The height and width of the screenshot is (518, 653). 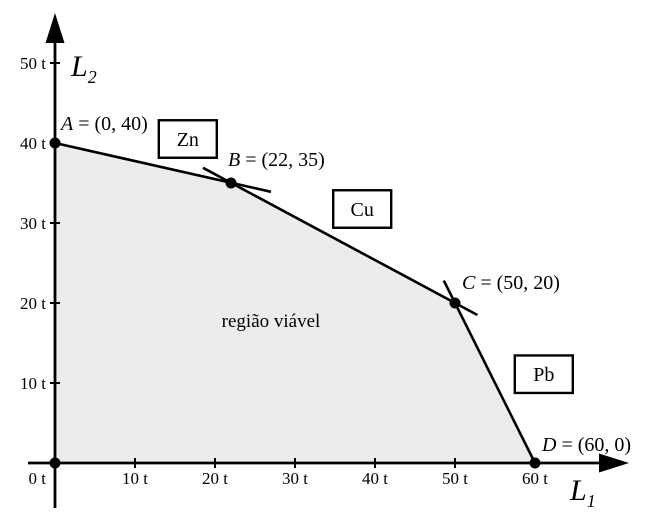 I want to click on vertex-point-c, so click(x=455, y=303).